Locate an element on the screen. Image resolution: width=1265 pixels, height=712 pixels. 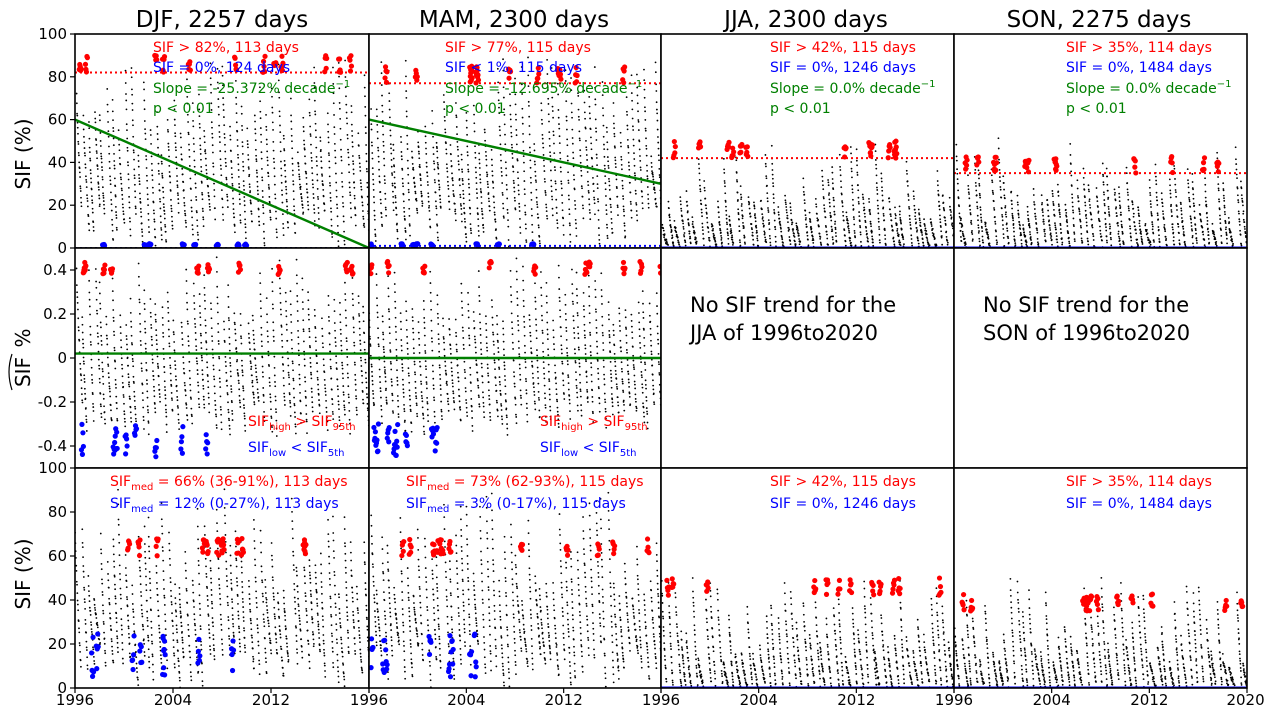
high-days-text: SIF > 77%, 115 days is located at coordinates (518, 48).